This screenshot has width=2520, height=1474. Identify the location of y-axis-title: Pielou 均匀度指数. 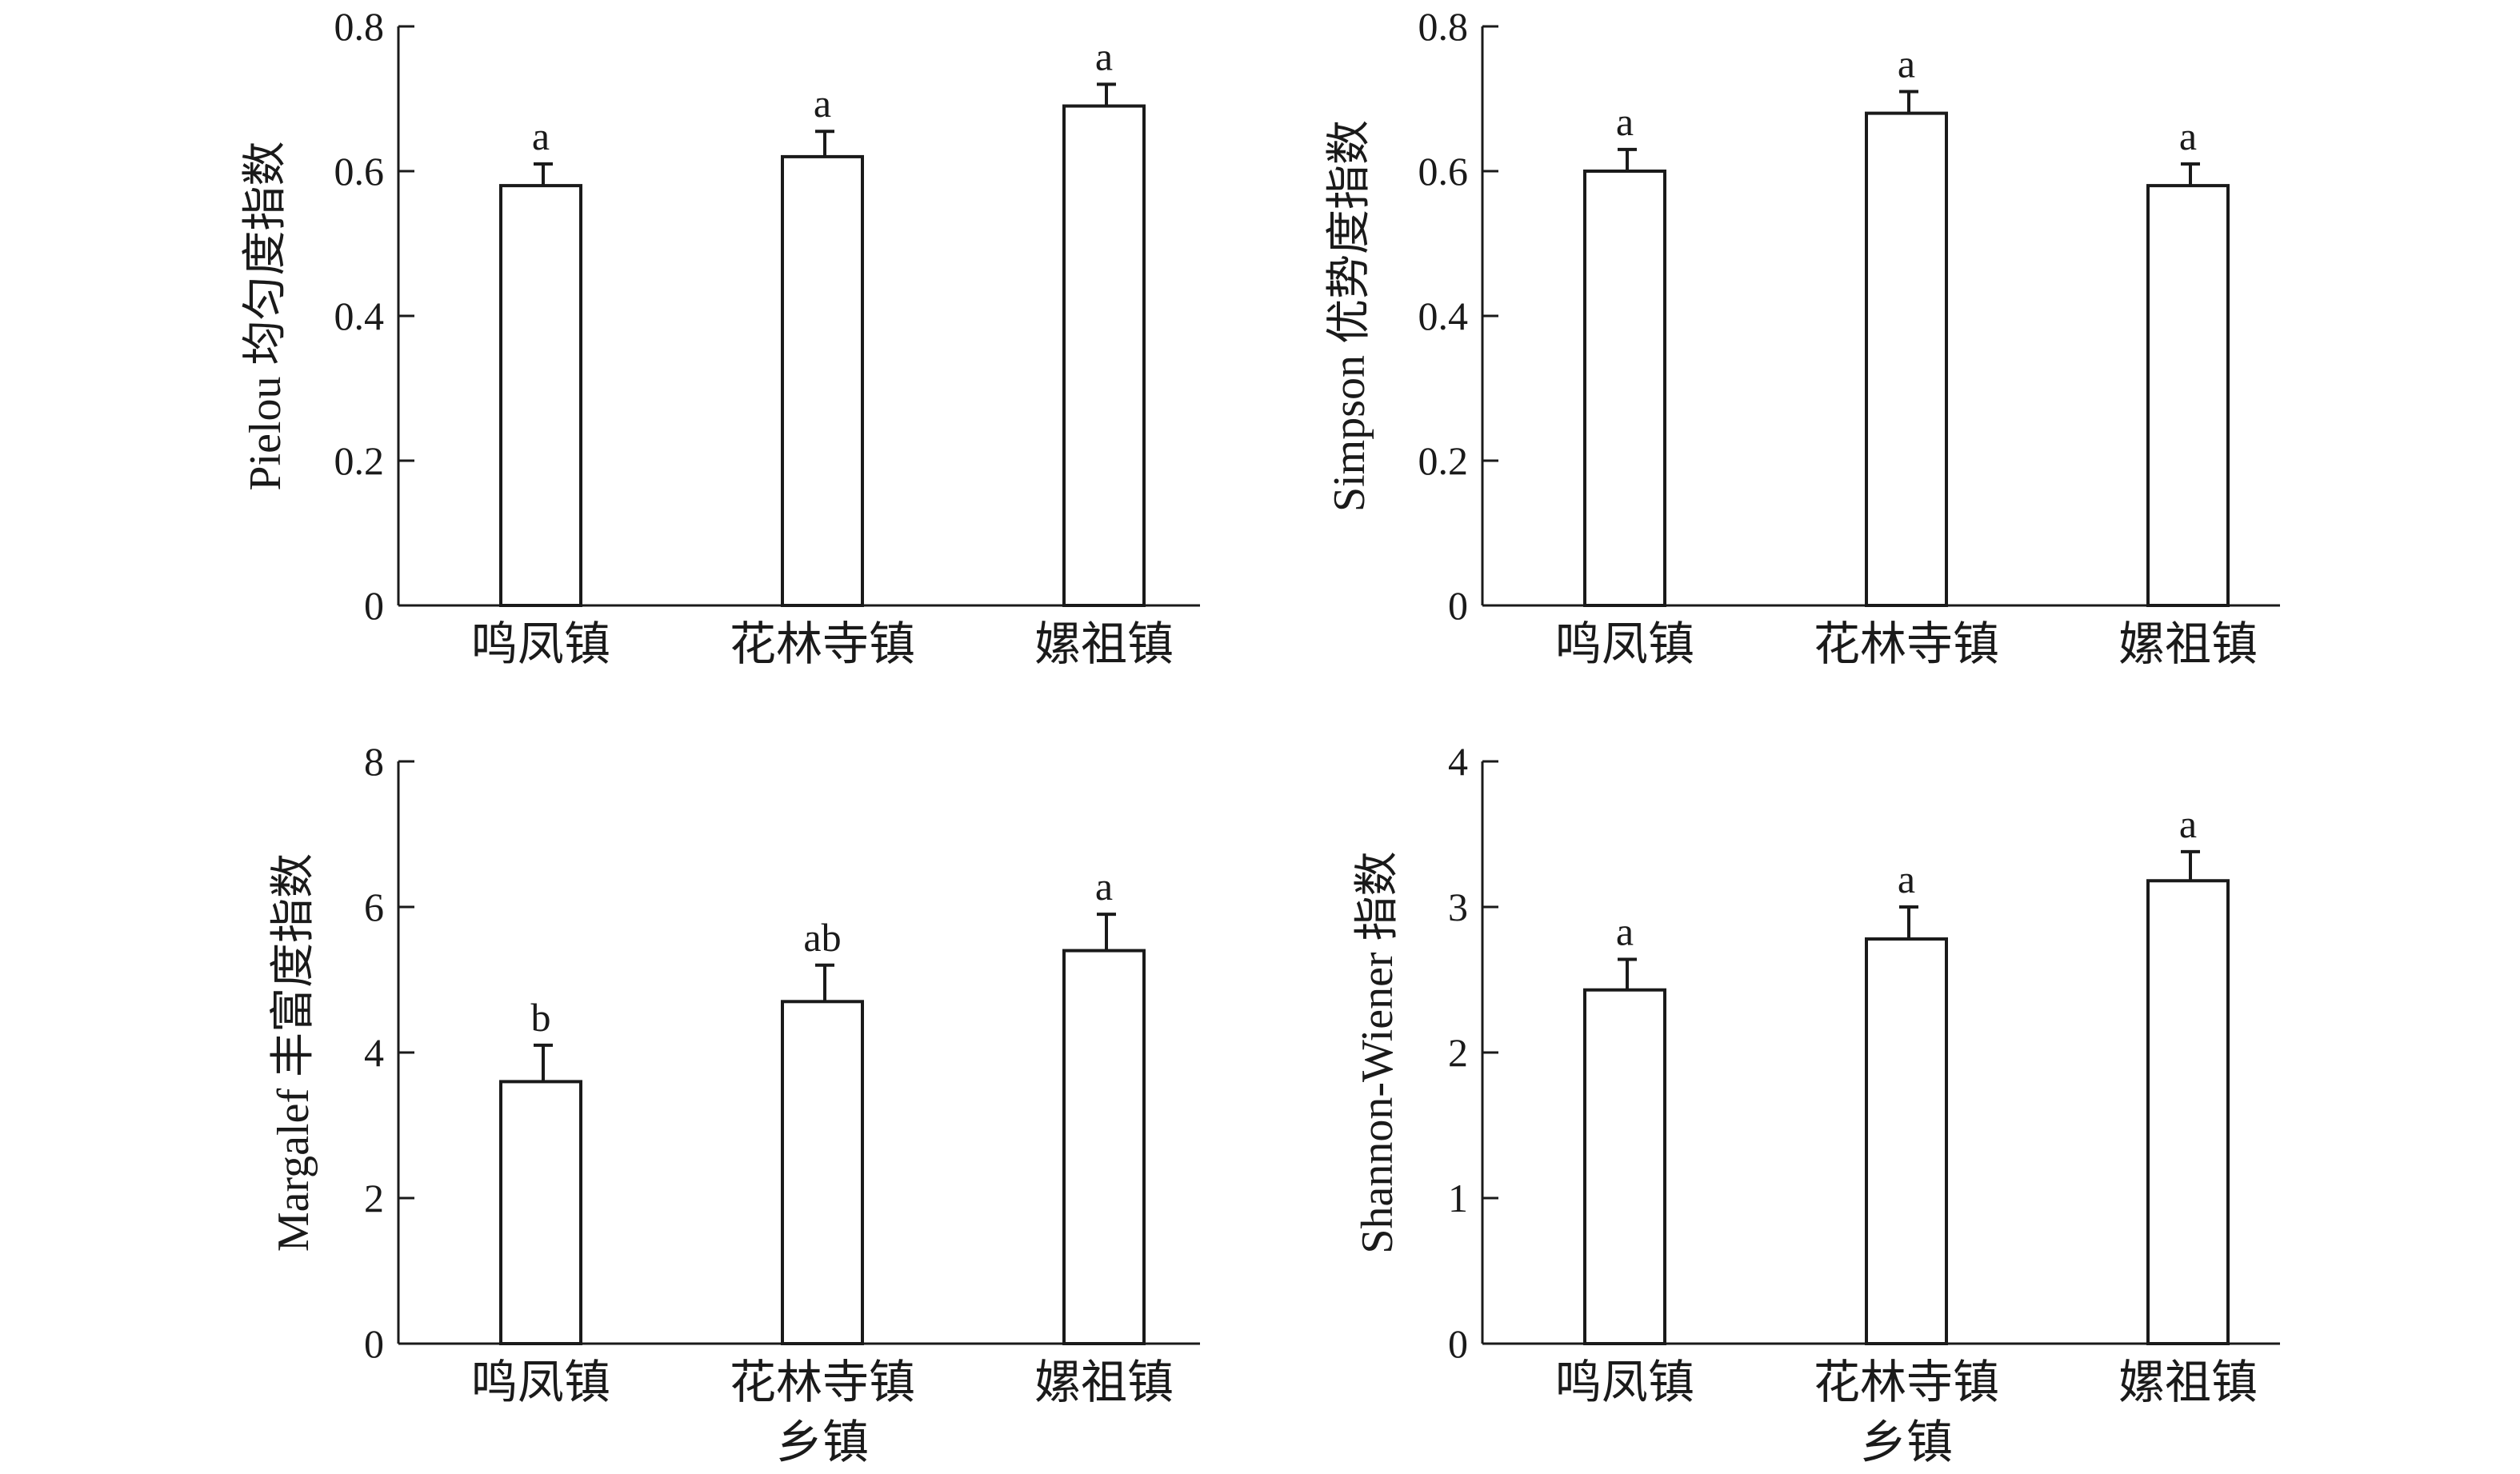
(265, 315).